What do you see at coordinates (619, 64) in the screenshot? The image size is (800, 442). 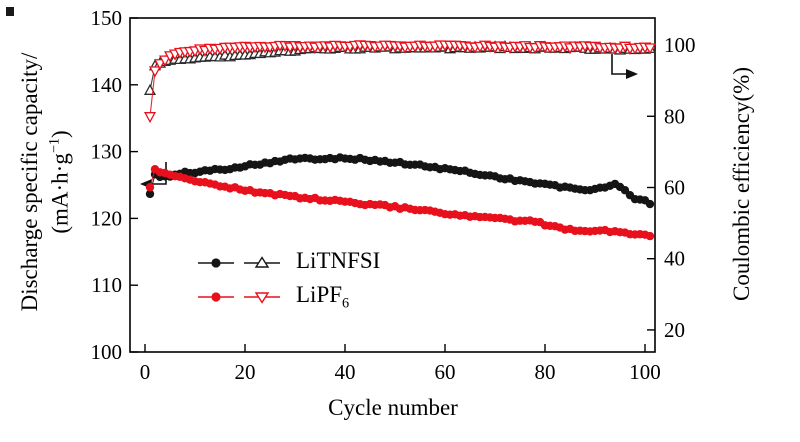 I see `right-axis-arrow-line` at bounding box center [619, 64].